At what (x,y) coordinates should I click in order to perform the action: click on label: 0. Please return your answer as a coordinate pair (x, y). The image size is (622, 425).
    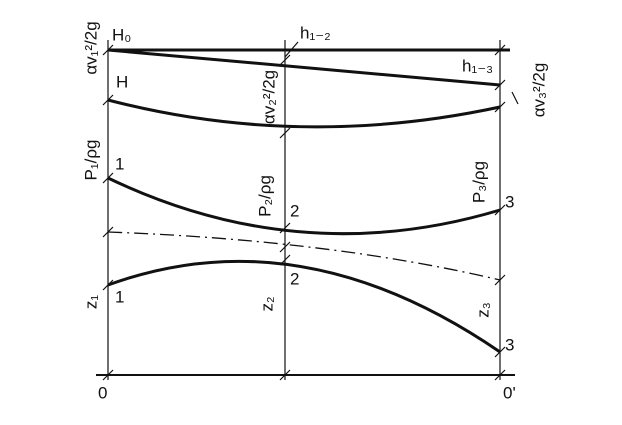
    Looking at the image, I should click on (102, 392).